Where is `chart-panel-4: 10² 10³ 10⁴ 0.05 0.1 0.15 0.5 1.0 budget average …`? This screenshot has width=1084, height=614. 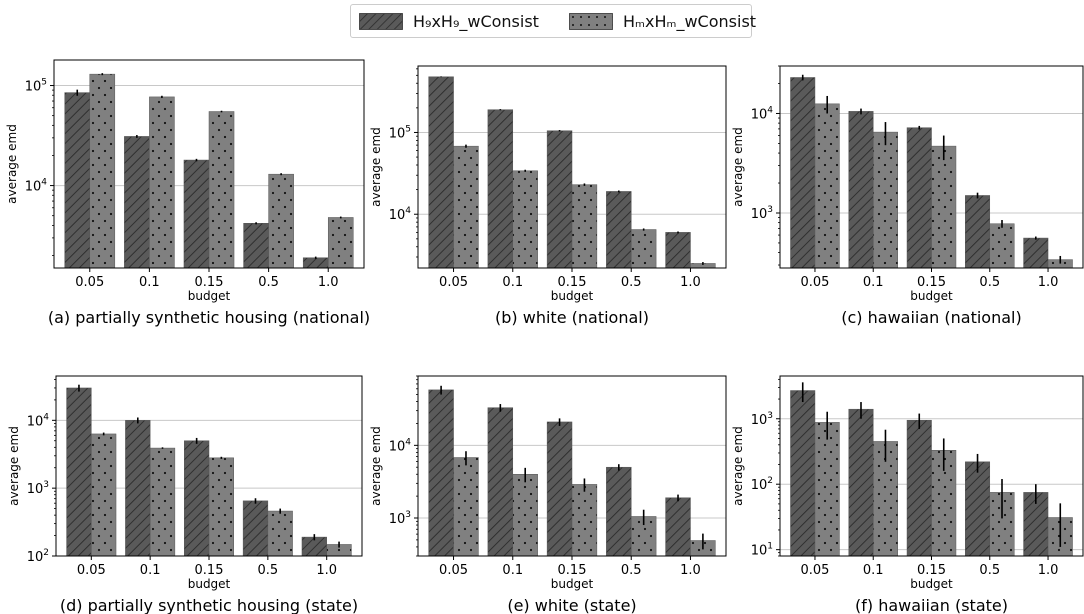
chart-panel-4: 10² 10³ 10⁴ 0.05 0.1 0.15 0.5 1.0 budget average … is located at coordinates (185, 494).